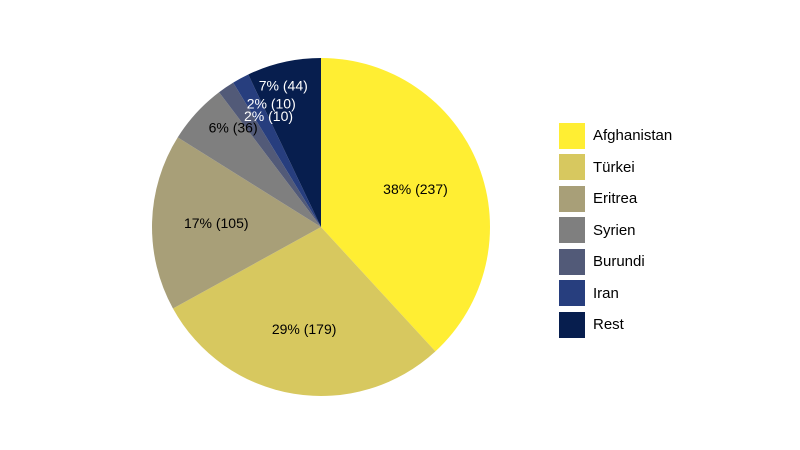 This screenshot has width=800, height=450. I want to click on legend-item: Türkei, so click(659, 168).